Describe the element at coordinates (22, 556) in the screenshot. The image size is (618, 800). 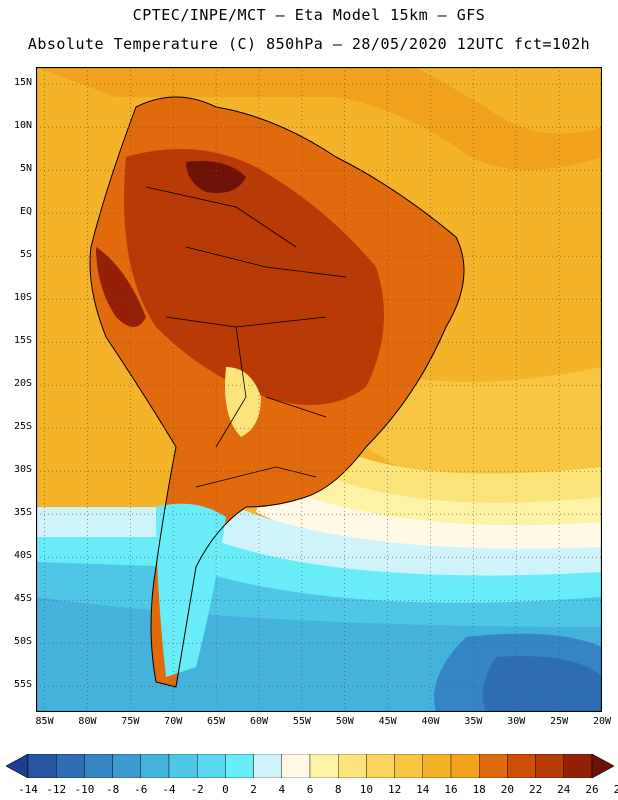
I see `lat-label: 40S` at that location.